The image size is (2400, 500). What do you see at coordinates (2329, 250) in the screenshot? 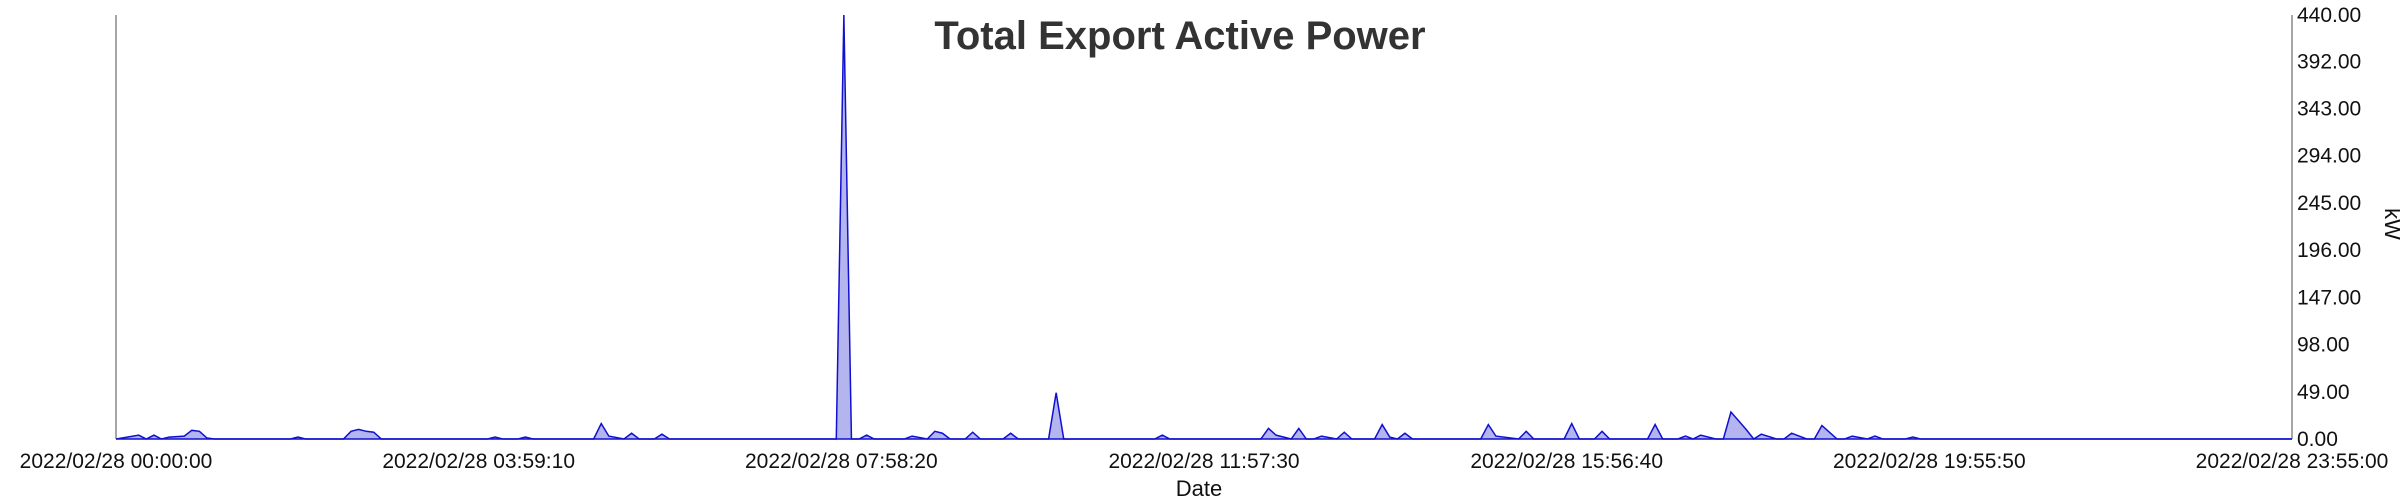
I see `y-tick-label: 196.00` at bounding box center [2329, 250].